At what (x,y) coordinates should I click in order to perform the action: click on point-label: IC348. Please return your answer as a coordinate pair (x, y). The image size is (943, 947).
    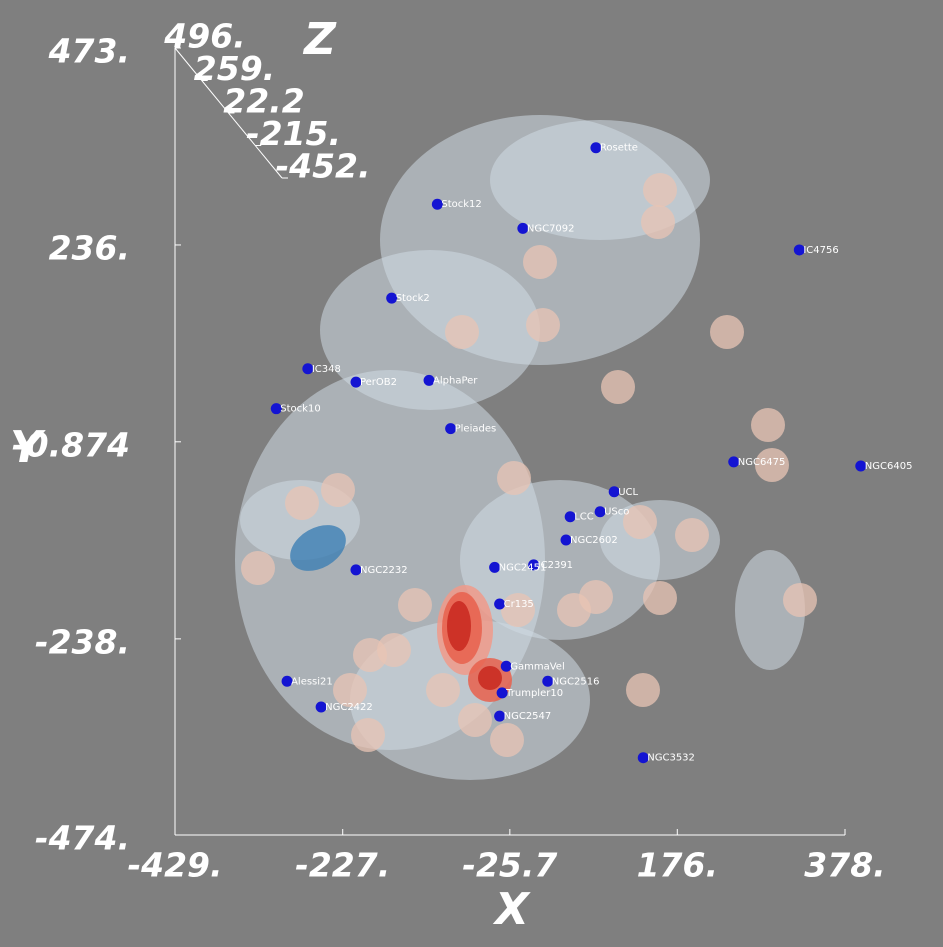
    Looking at the image, I should click on (326, 369).